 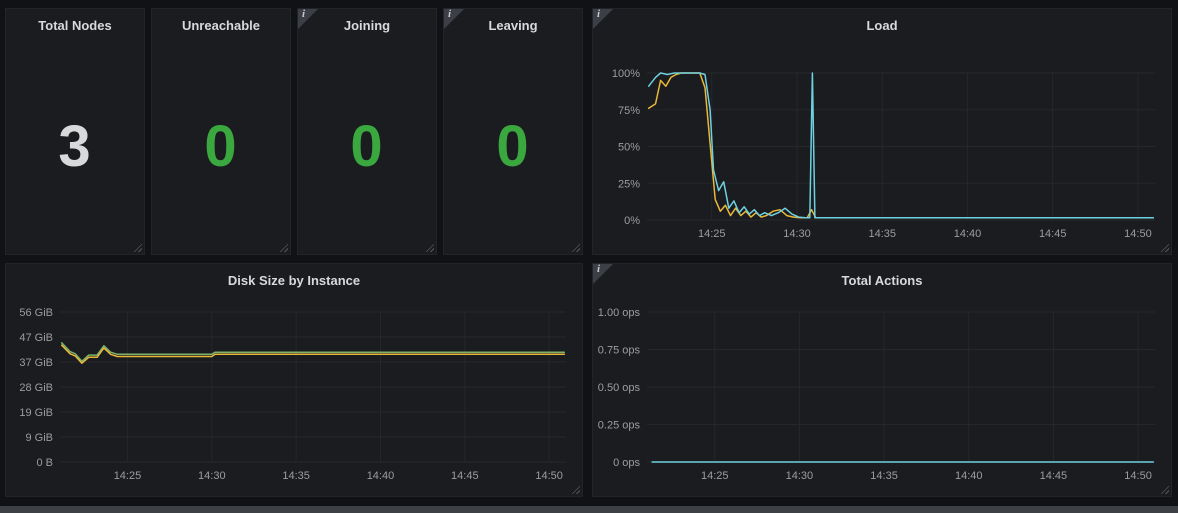 I want to click on panel-title-unreachable: Unreachable, so click(x=221, y=25).